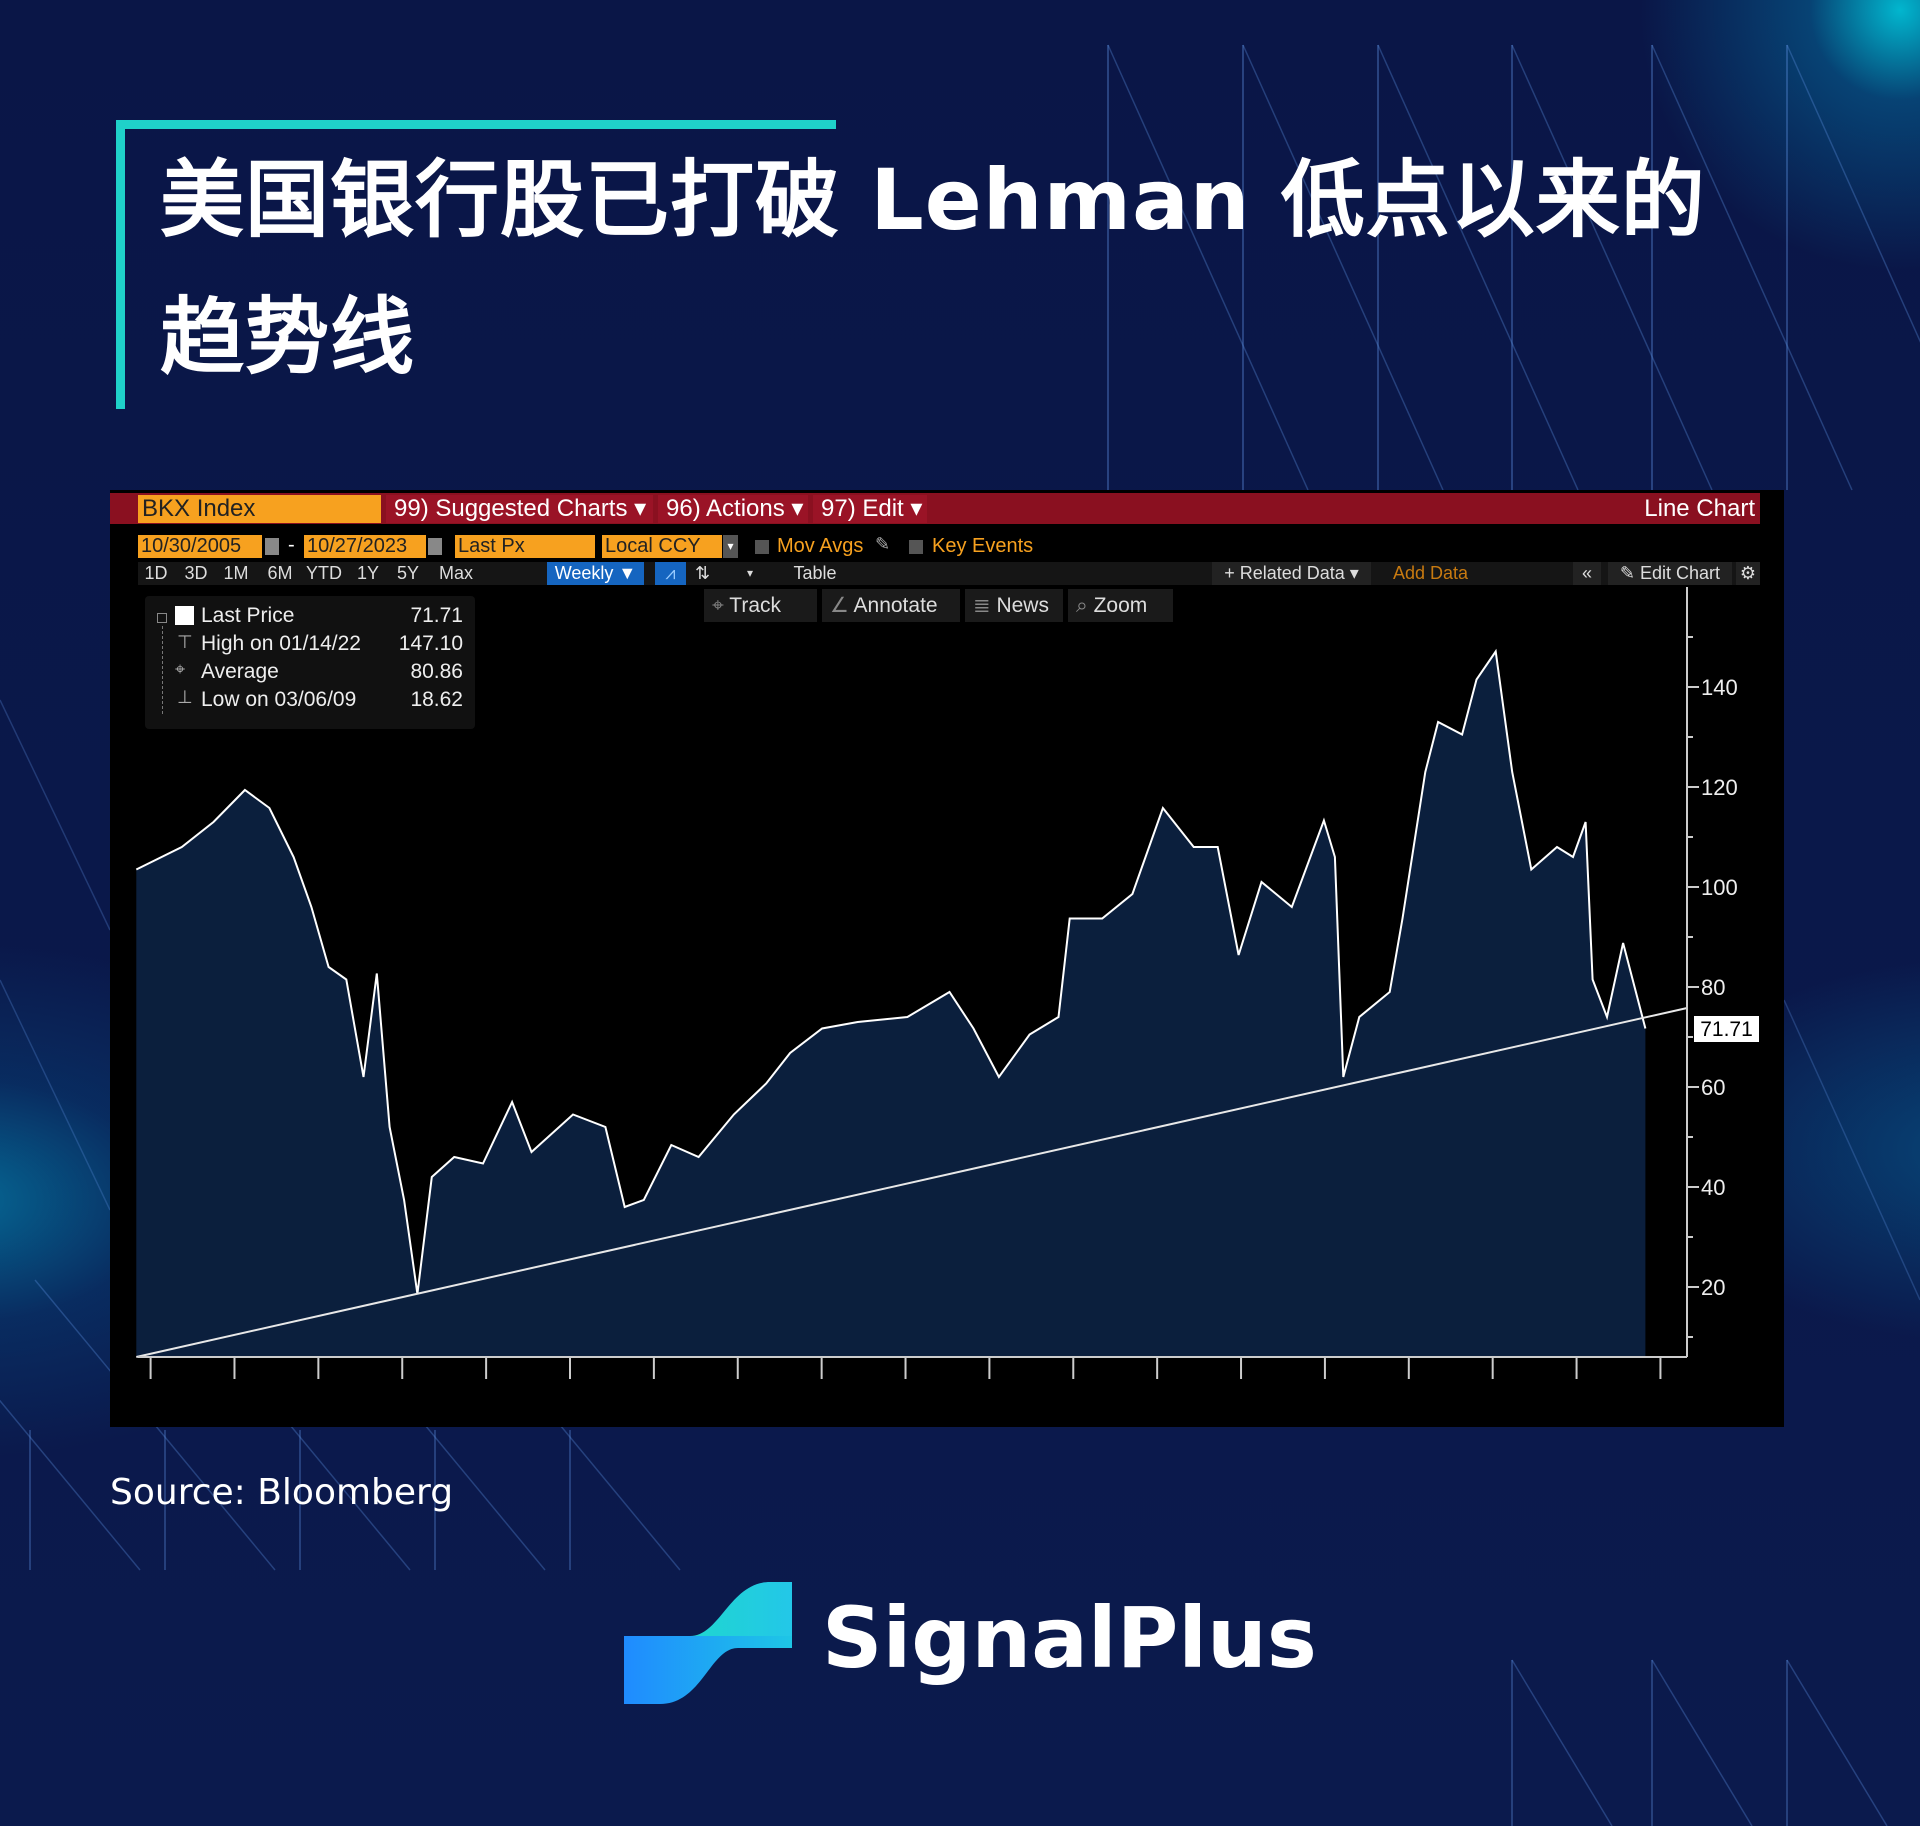 The width and height of the screenshot is (1920, 1826). Describe the element at coordinates (162, 670) in the screenshot. I see `legend-tree-line` at that location.